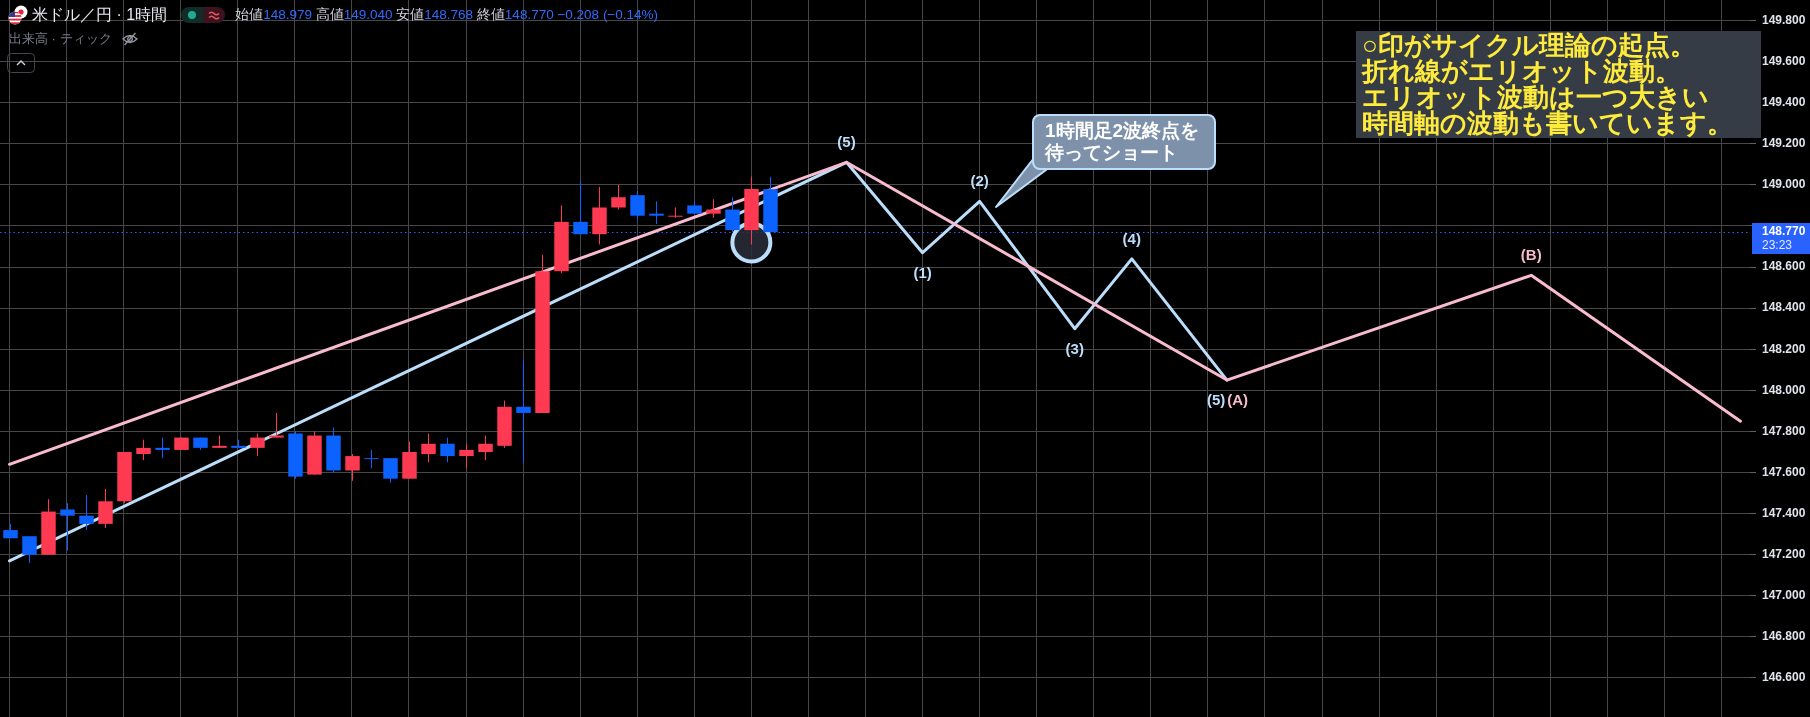 The height and width of the screenshot is (717, 1810). I want to click on y-tick-label: 148.400, so click(1784, 307).